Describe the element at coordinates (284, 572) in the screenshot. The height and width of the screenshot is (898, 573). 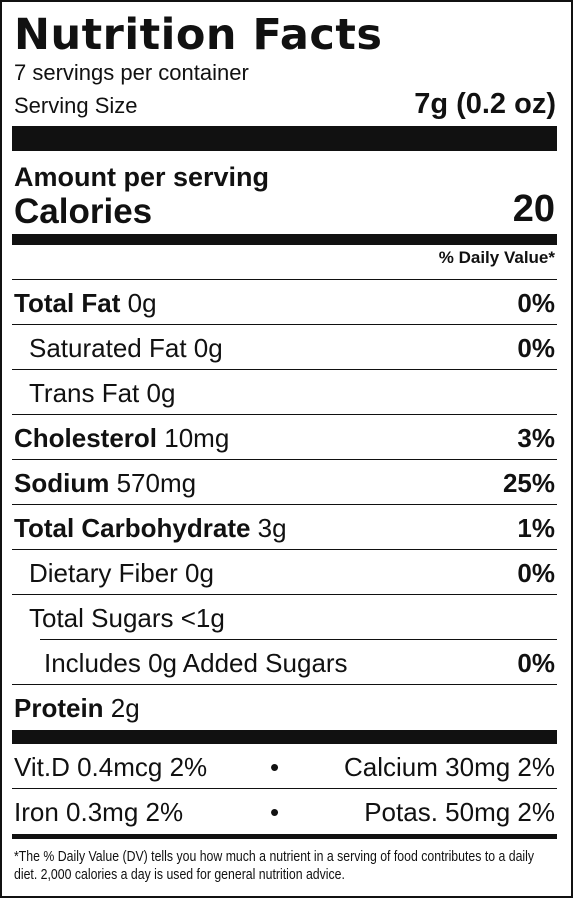
I see `nutrient-row-dietary-fiber: Dietary Fiber 0g 0%` at that location.